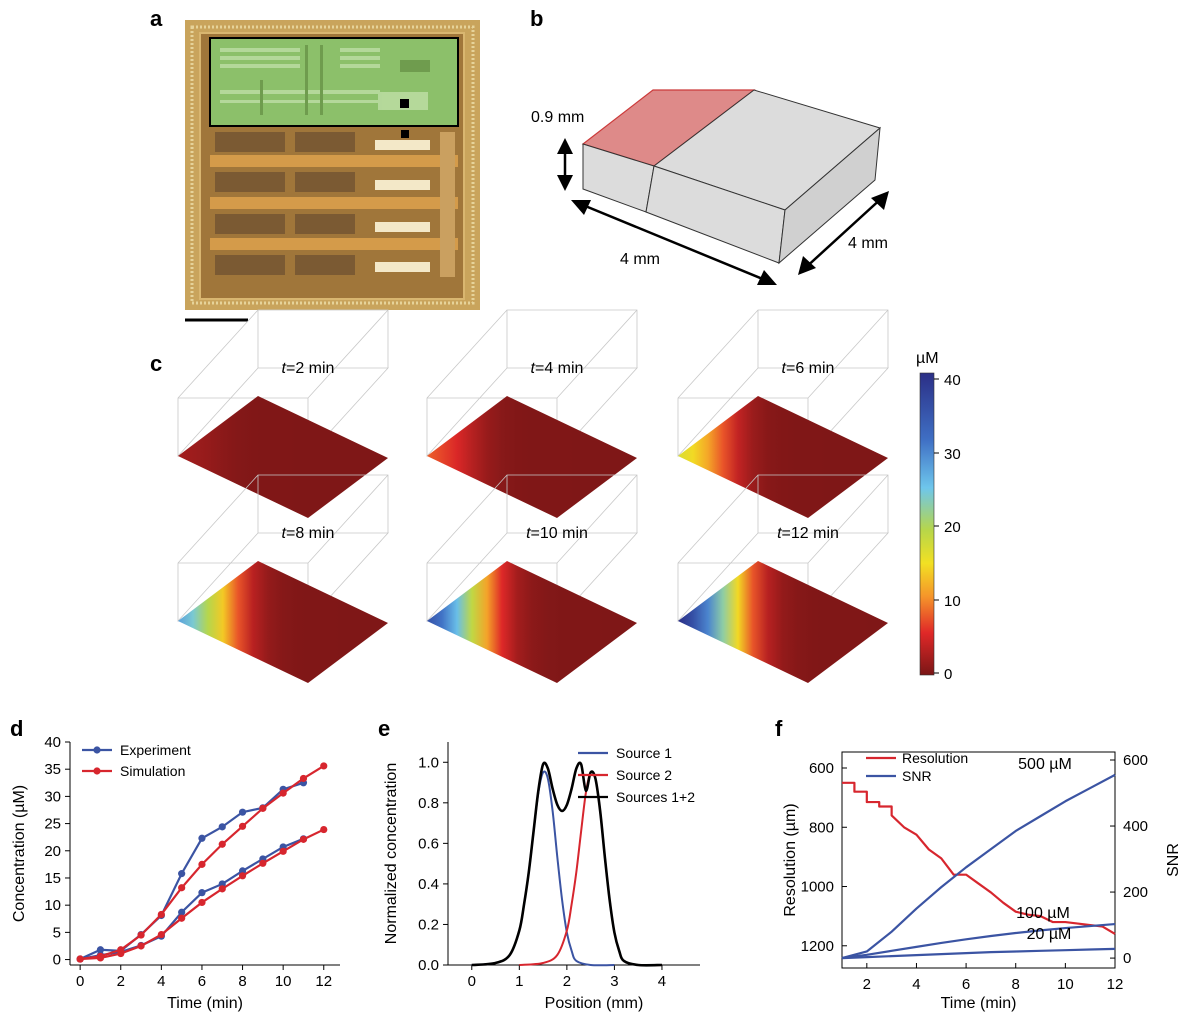  What do you see at coordinates (644, 753) in the screenshot?
I see `legend-label: Source 1` at bounding box center [644, 753].